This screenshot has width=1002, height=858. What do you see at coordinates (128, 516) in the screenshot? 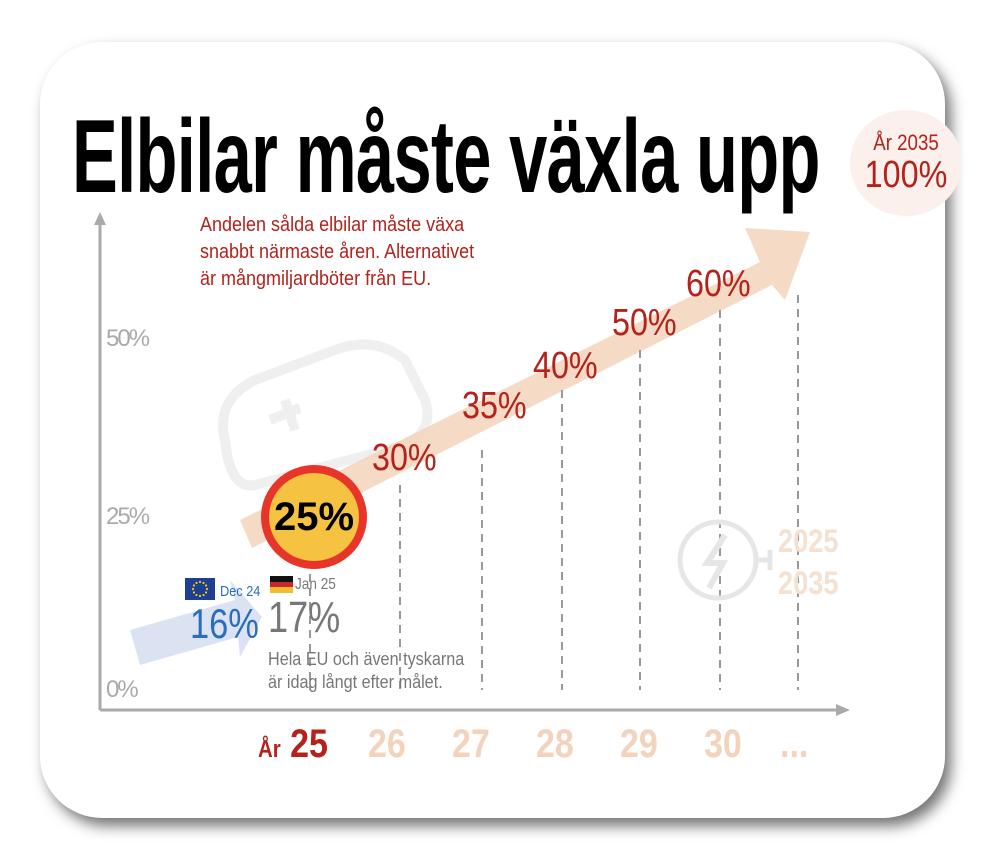
I see `y-tick-label: 25%` at bounding box center [128, 516].